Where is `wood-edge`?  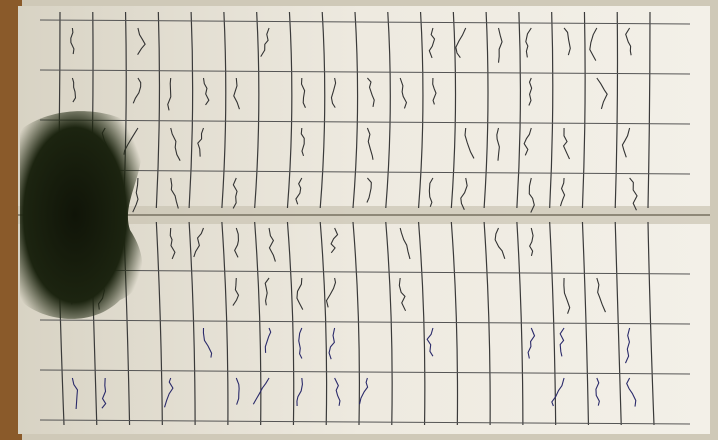
wood-edge is located at coordinates (11, 220).